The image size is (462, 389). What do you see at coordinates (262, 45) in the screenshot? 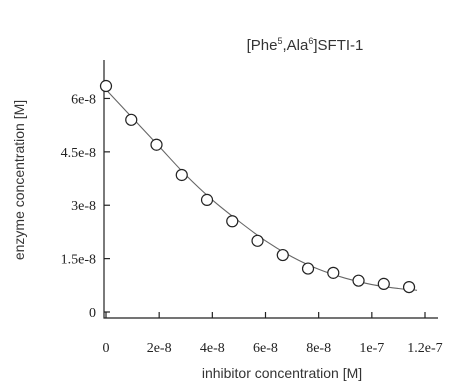
I see `title-prefix: [Phe` at bounding box center [262, 45].